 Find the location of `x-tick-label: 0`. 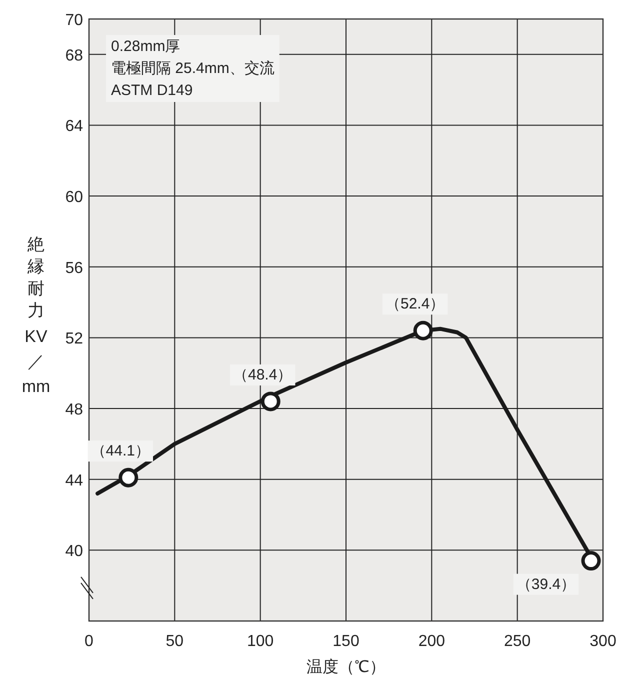

x-tick-label: 0 is located at coordinates (89, 641).